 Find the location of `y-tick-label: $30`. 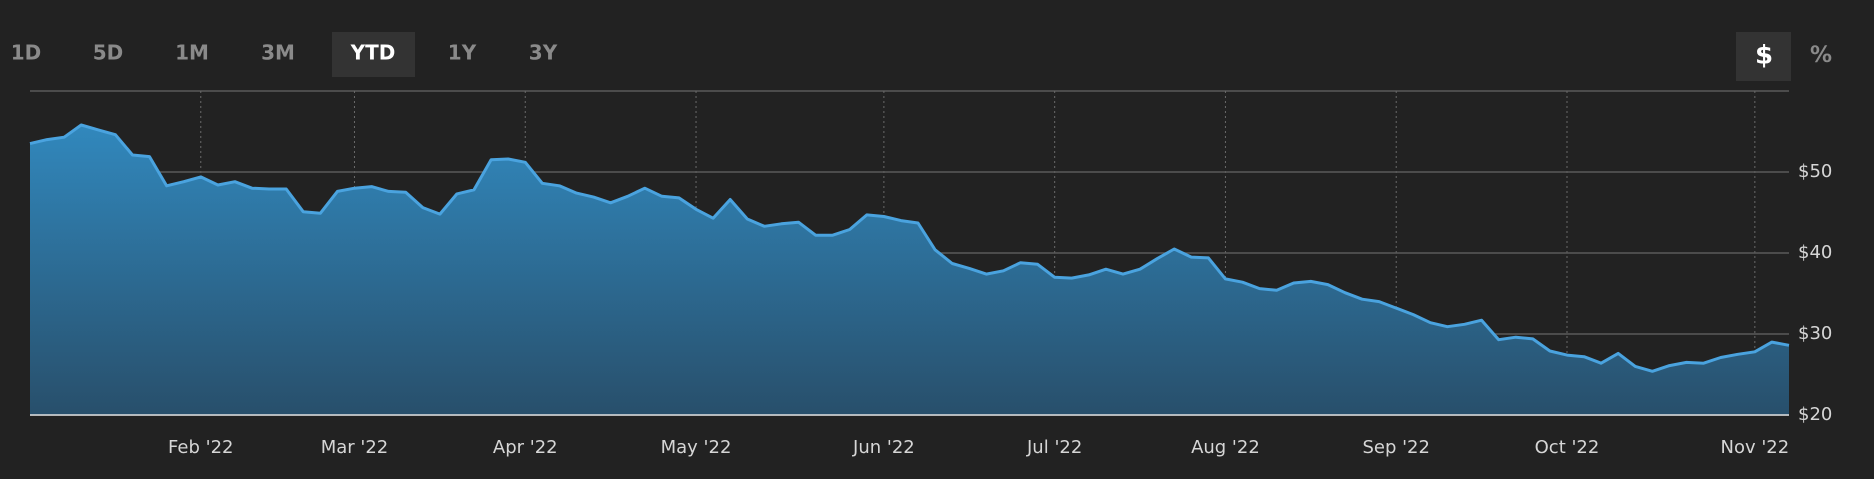

y-tick-label: $30 is located at coordinates (1815, 333).